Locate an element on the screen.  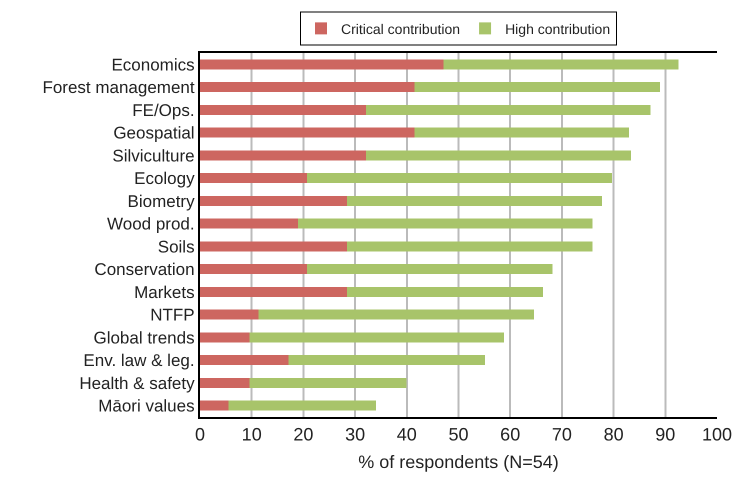
y-tick-label: Health & safety is located at coordinates (137, 383).